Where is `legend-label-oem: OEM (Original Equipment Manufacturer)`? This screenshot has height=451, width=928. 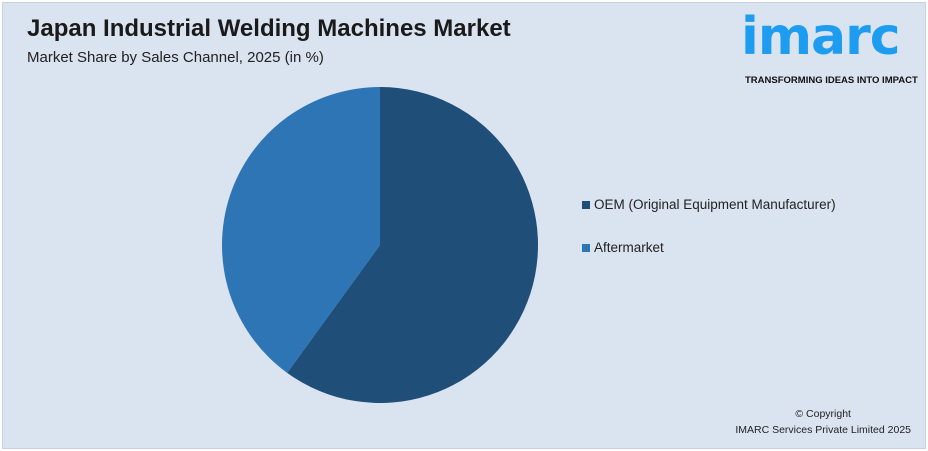
legend-label-oem: OEM (Original Equipment Manufacturer) is located at coordinates (715, 204).